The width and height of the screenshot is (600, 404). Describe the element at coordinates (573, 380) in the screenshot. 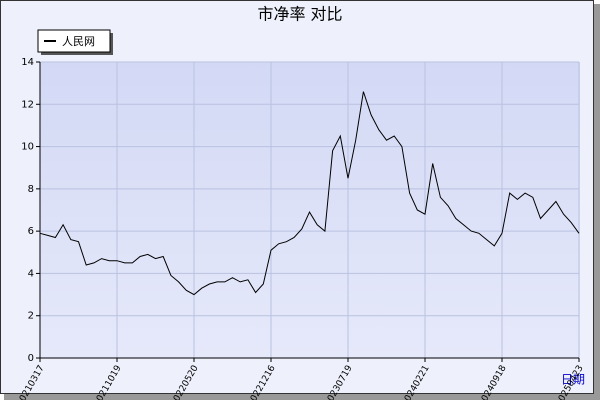

I see `x-axis-label: 日期` at that location.